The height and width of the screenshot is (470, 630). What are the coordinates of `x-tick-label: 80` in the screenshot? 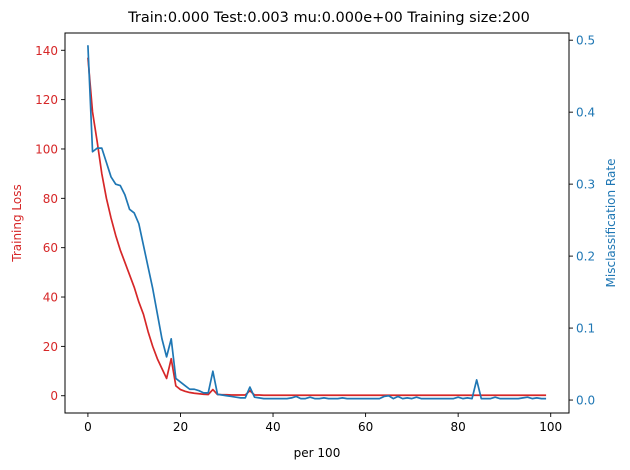 It's located at (458, 427).